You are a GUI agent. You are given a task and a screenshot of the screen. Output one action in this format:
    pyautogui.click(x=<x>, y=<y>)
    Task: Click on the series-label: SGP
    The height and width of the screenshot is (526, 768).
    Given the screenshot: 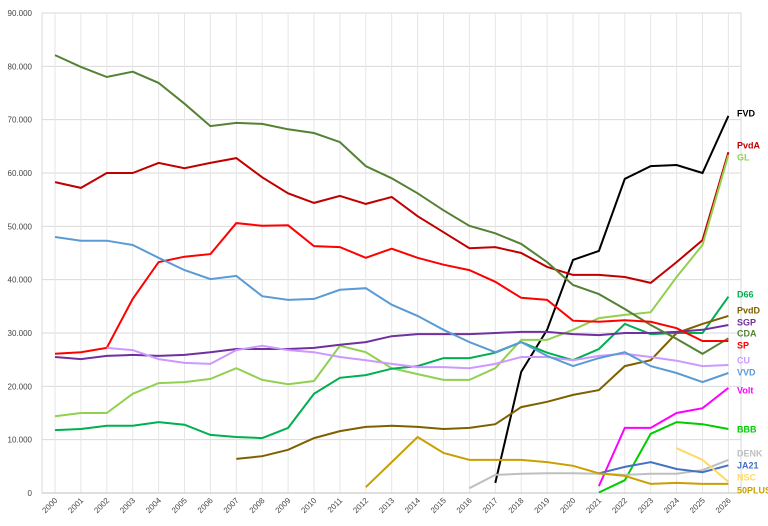 What is the action you would take?
    pyautogui.click(x=746, y=322)
    